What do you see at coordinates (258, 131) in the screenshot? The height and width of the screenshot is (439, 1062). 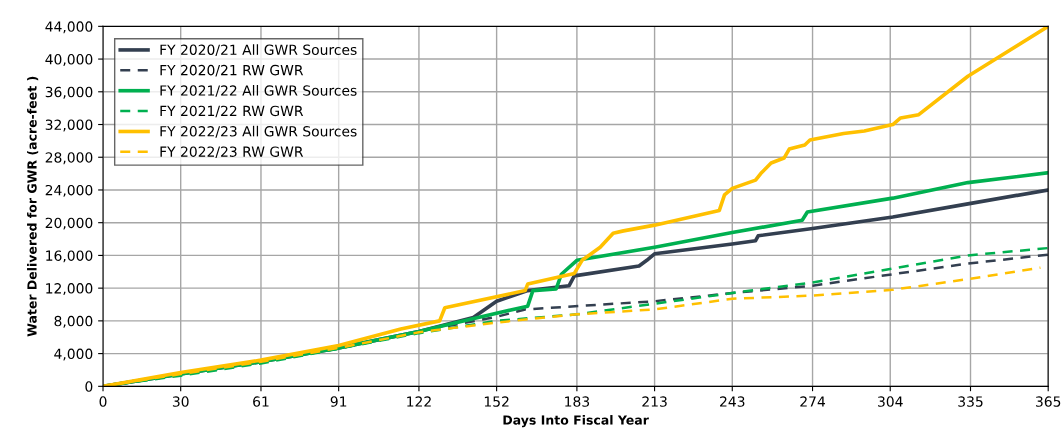 I see `legend-label: FY 2022/23 All GWR Sources` at bounding box center [258, 131].